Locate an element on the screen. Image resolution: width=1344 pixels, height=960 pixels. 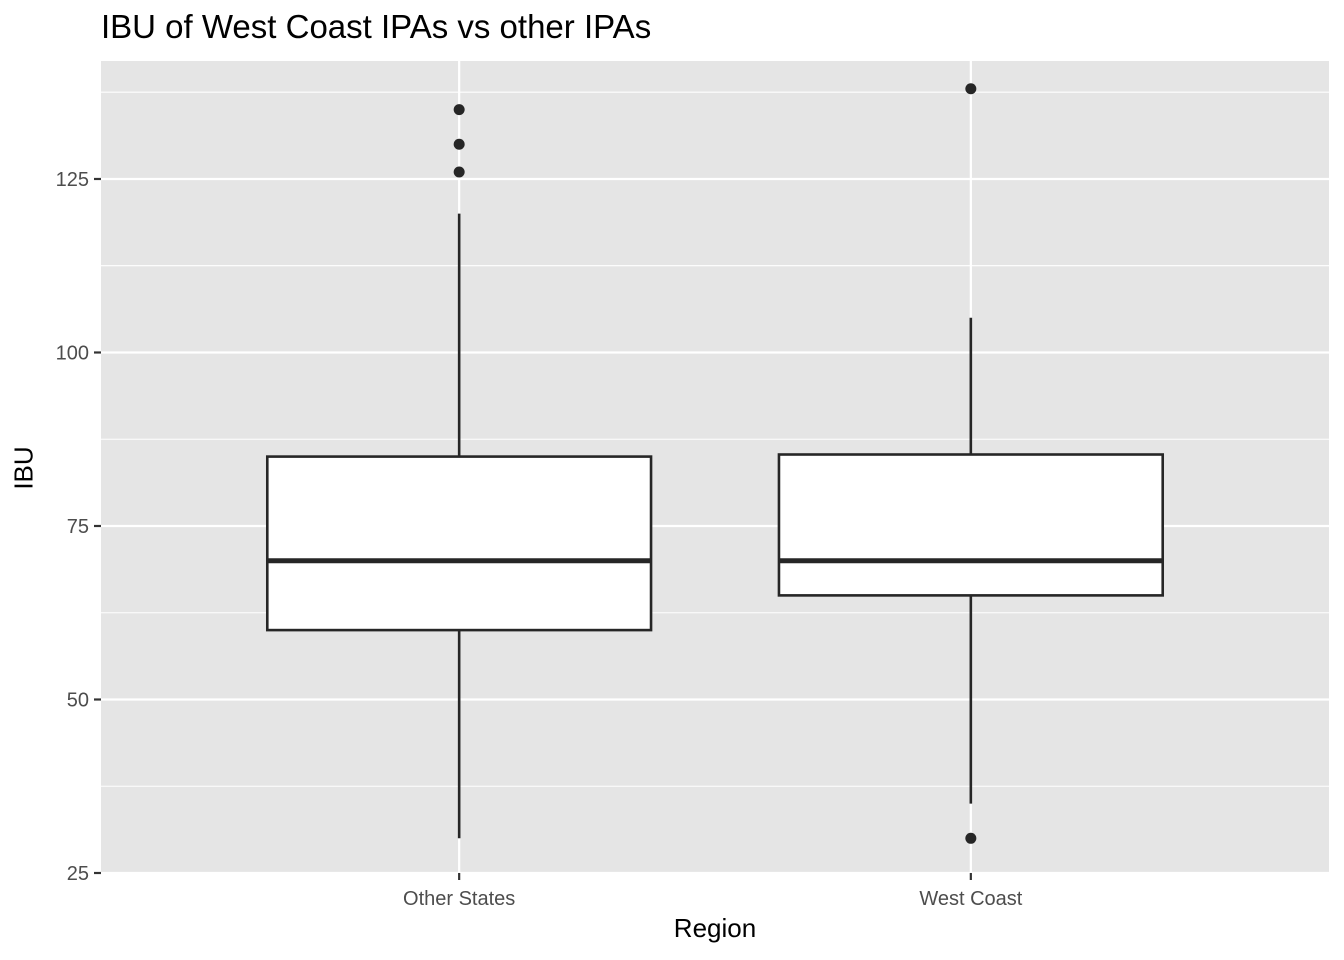
y-tick-label: 75 is located at coordinates (78, 527).